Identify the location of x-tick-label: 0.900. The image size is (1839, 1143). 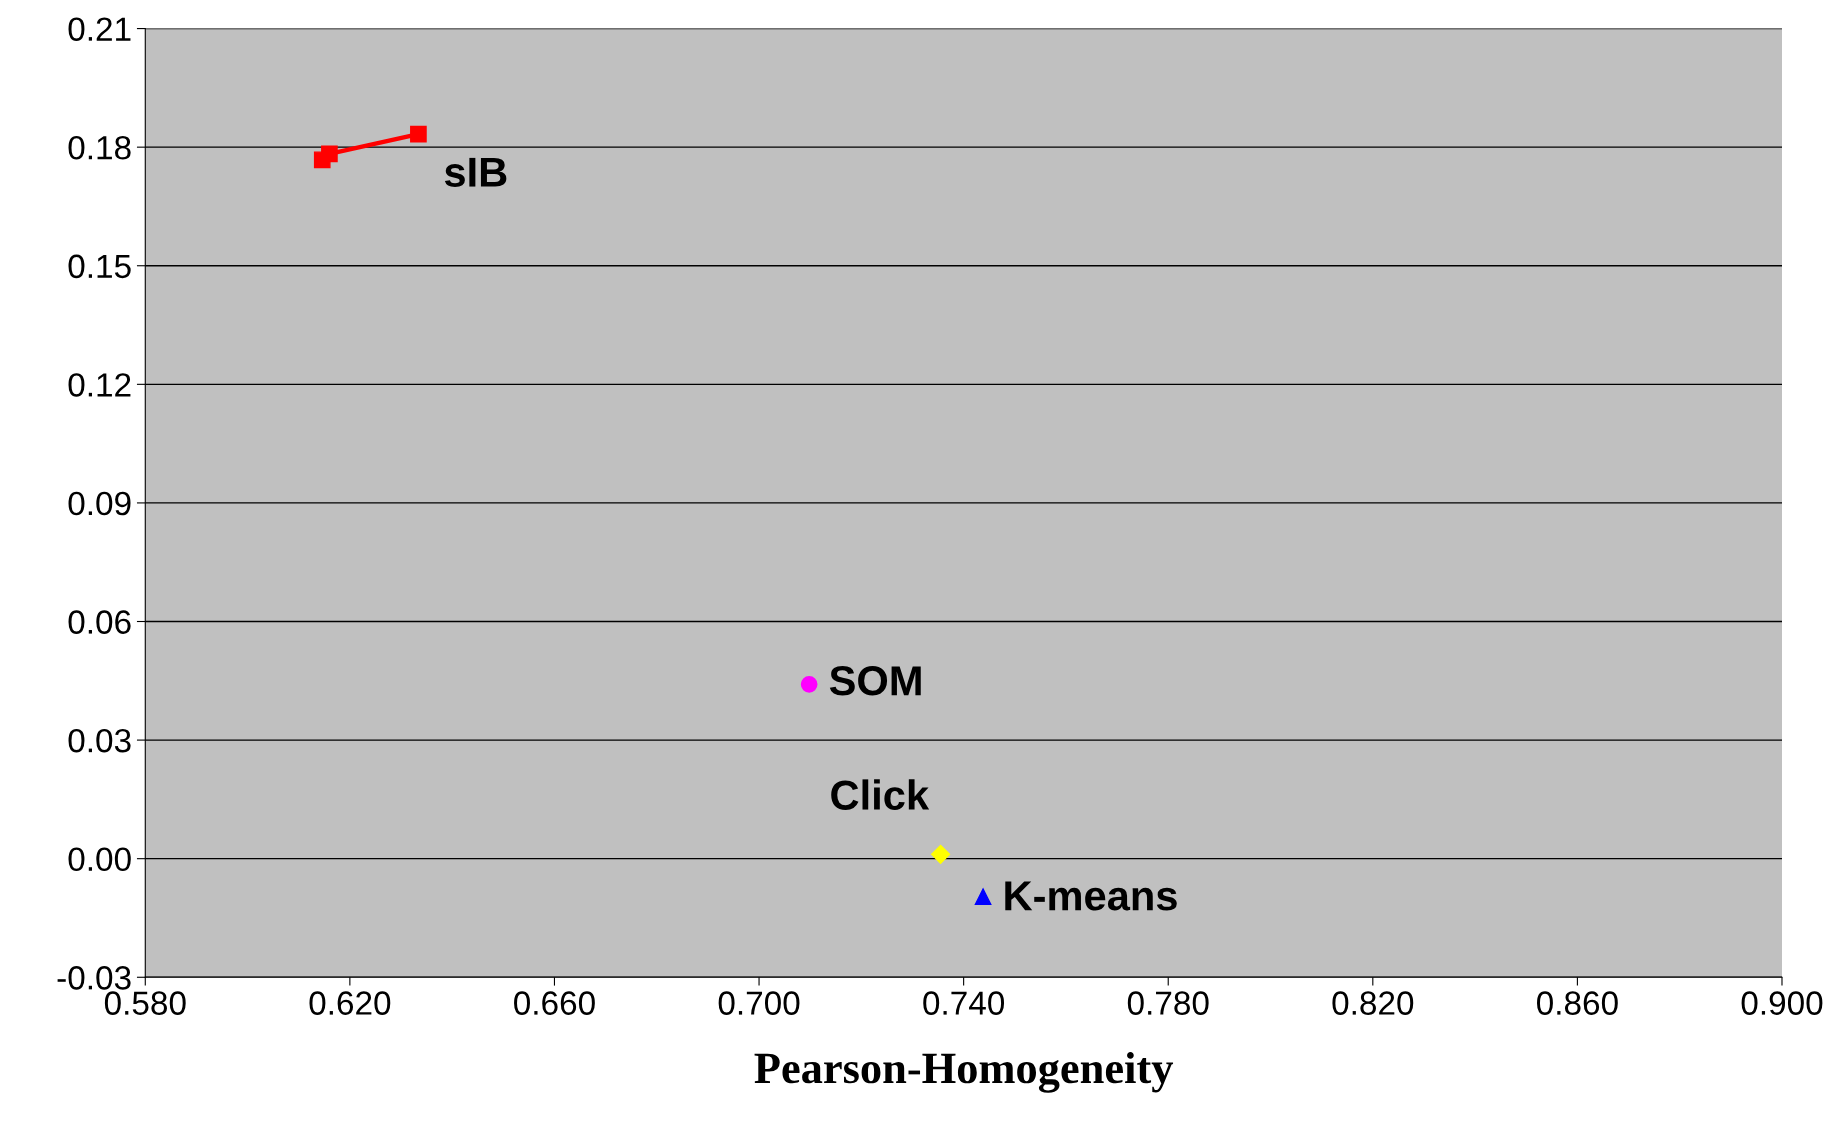
(1782, 1003).